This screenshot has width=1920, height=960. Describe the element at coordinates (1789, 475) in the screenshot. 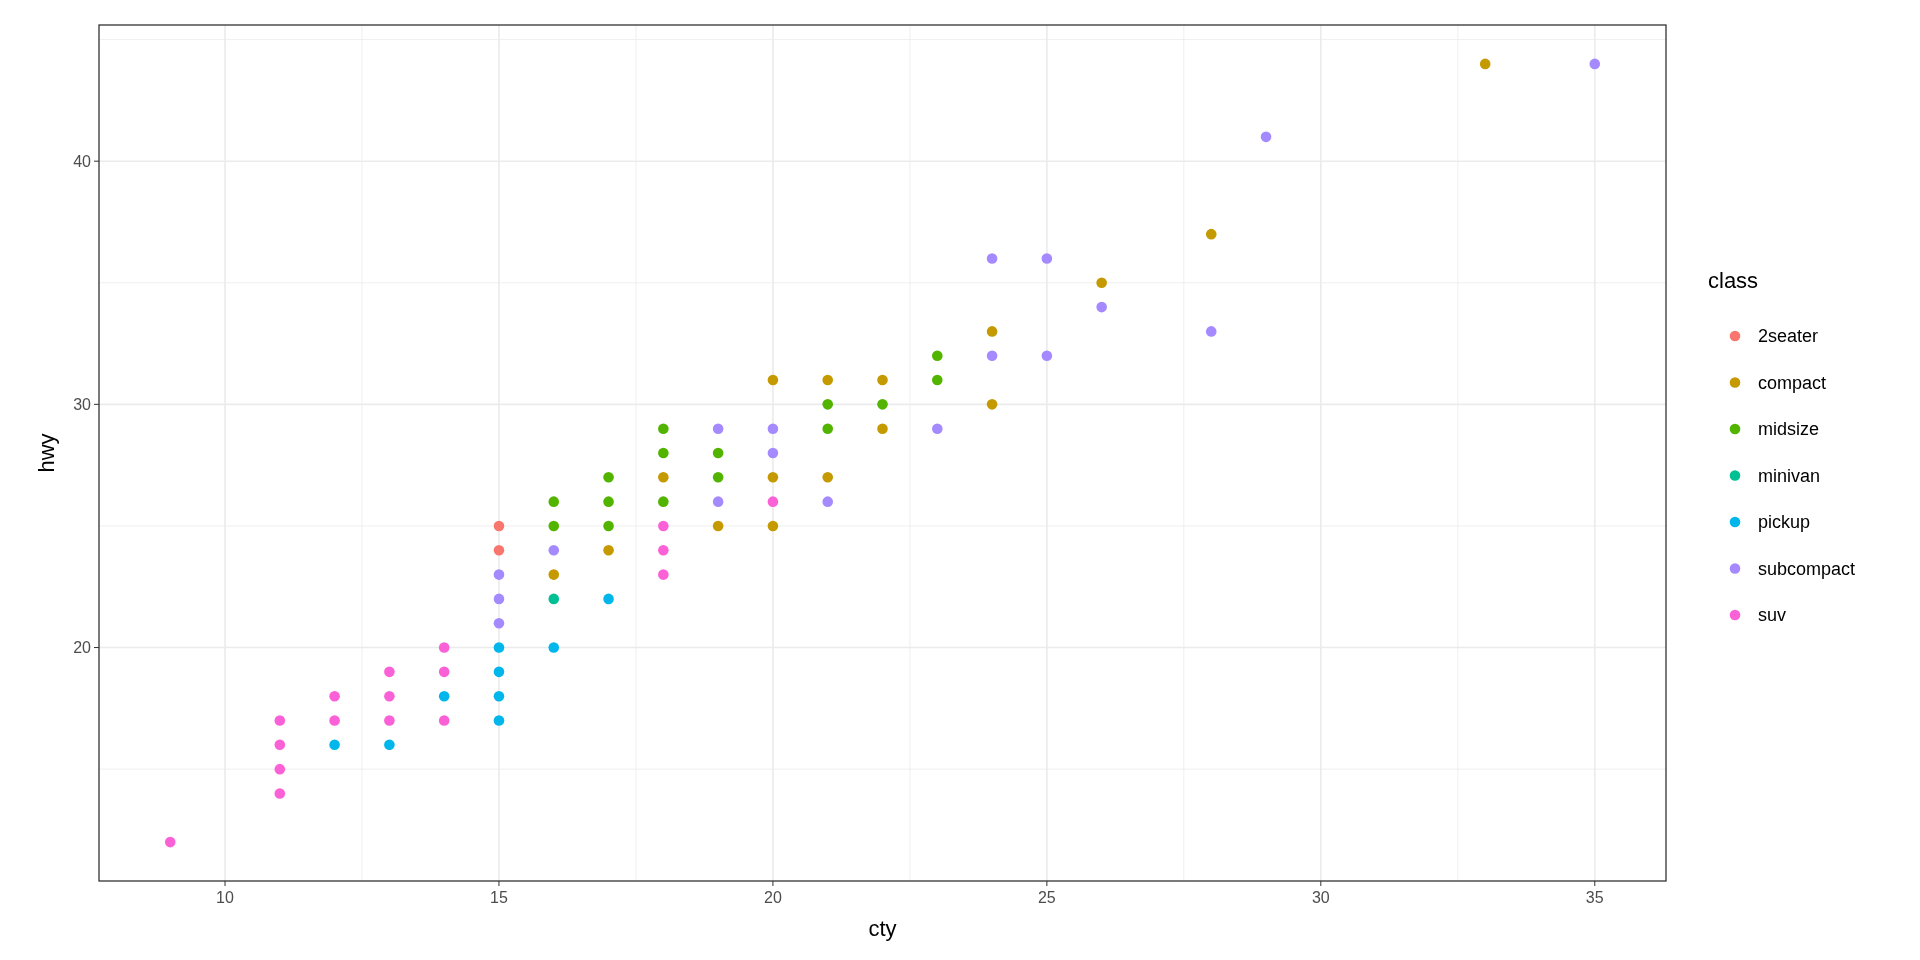

I see `legend-label: minivan` at that location.